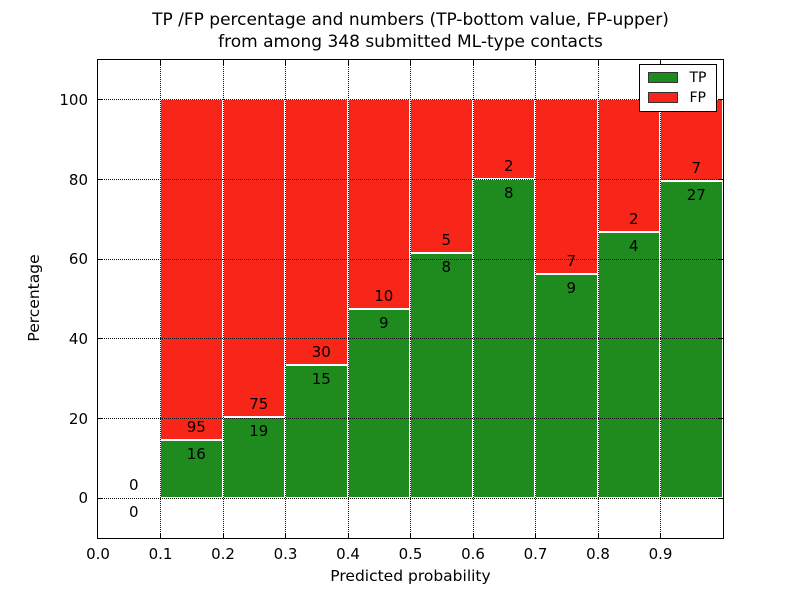 The image size is (800, 600). What do you see at coordinates (321, 378) in the screenshot?
I see `annotation-tp-count: 15` at bounding box center [321, 378].